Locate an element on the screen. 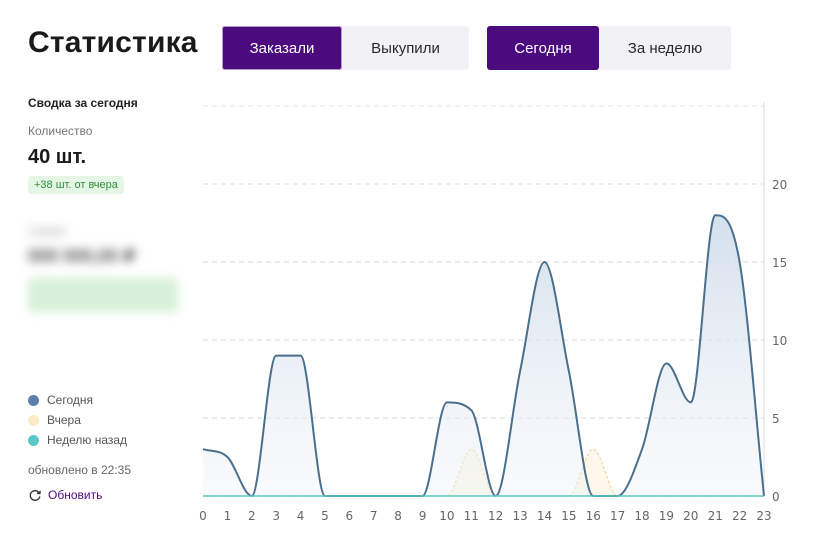 The height and width of the screenshot is (557, 819). quantity-delta-badge: +38 шт. от вчера is located at coordinates (76, 185).